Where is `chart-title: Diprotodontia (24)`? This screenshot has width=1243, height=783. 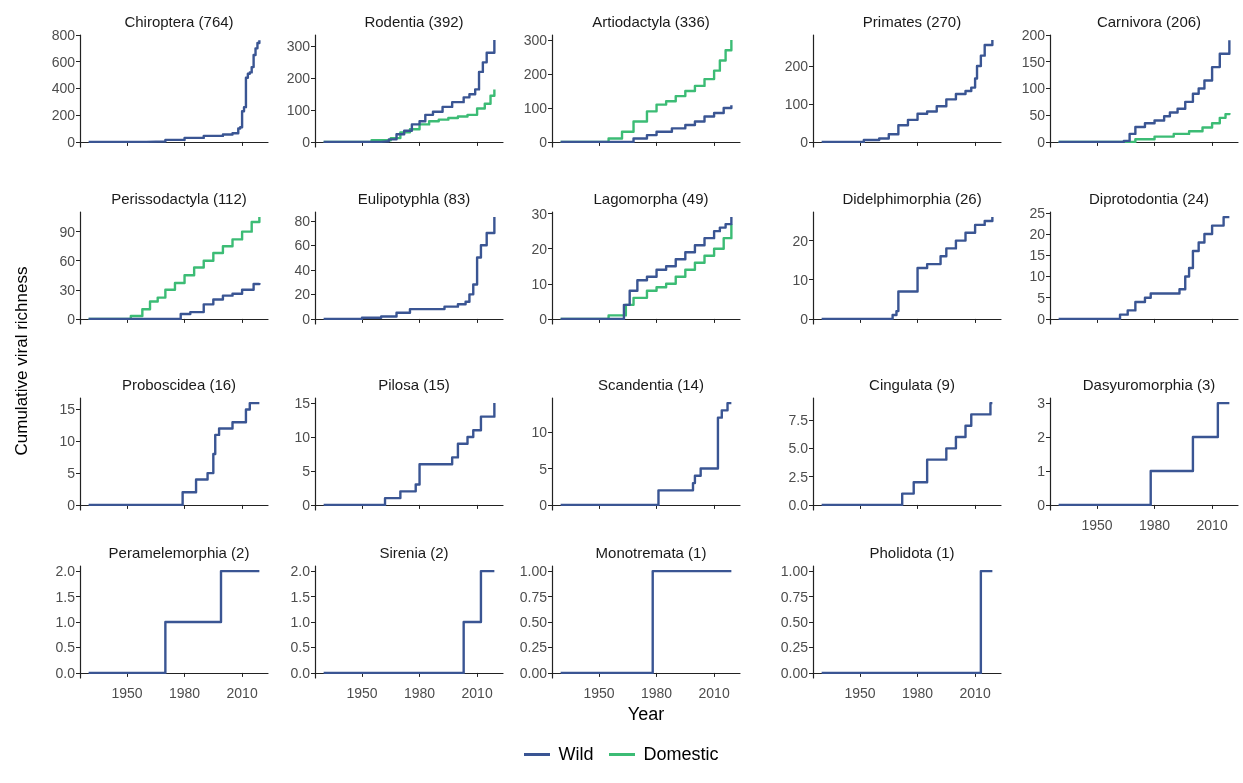 chart-title: Diprotodontia (24) is located at coordinates (1149, 198).